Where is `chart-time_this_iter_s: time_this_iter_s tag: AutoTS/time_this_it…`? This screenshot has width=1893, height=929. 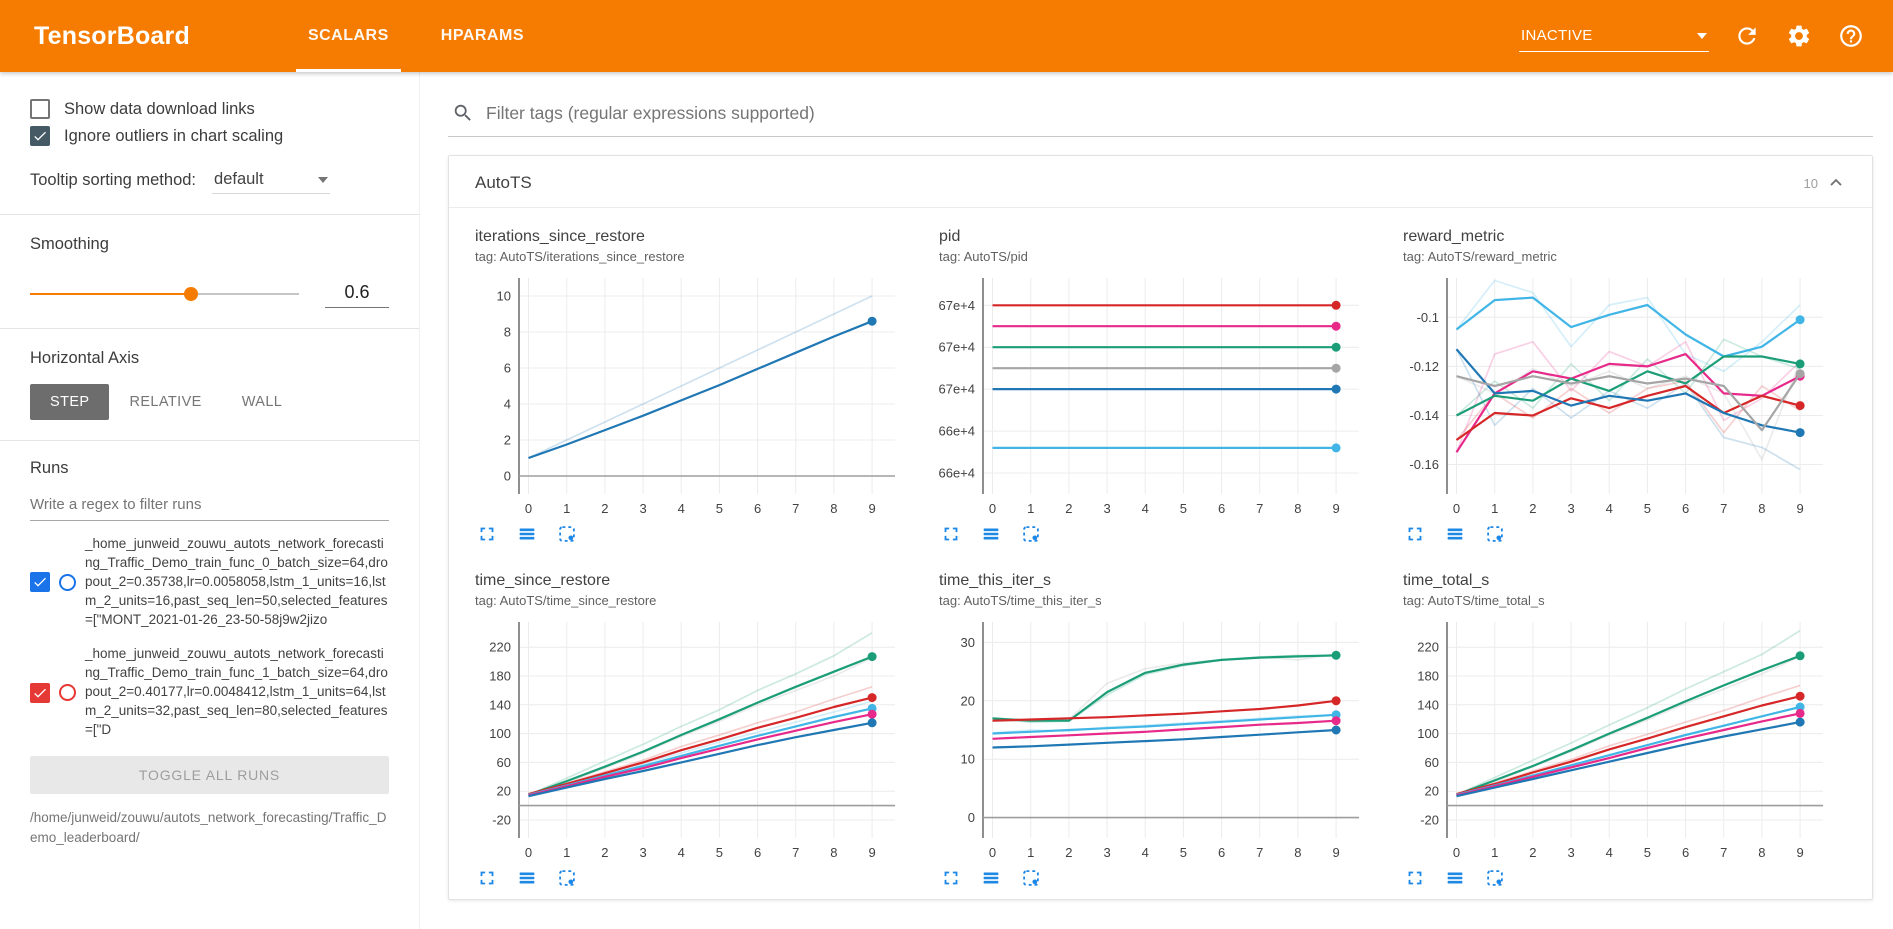 chart-time_this_iter_s: time_this_iter_s tag: AutoTS/time_this_it… is located at coordinates (1154, 731).